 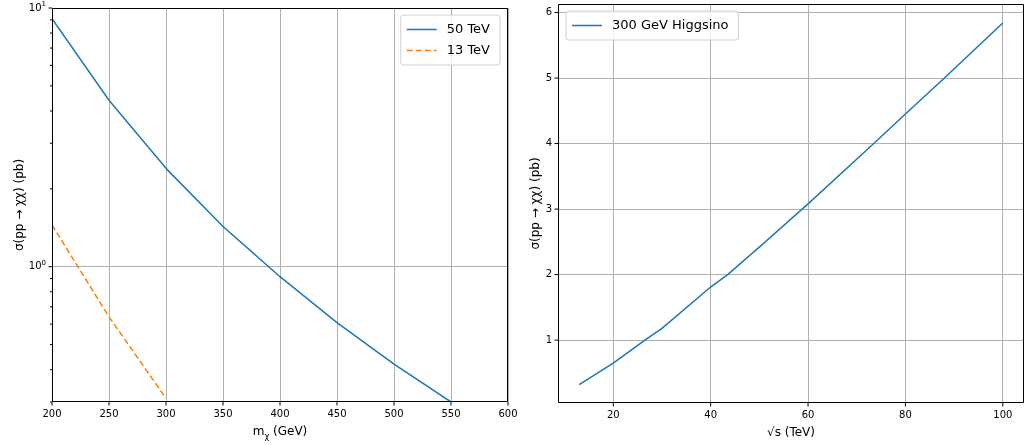 What do you see at coordinates (905, 414) in the screenshot?
I see `x-tick-label: 80` at bounding box center [905, 414].